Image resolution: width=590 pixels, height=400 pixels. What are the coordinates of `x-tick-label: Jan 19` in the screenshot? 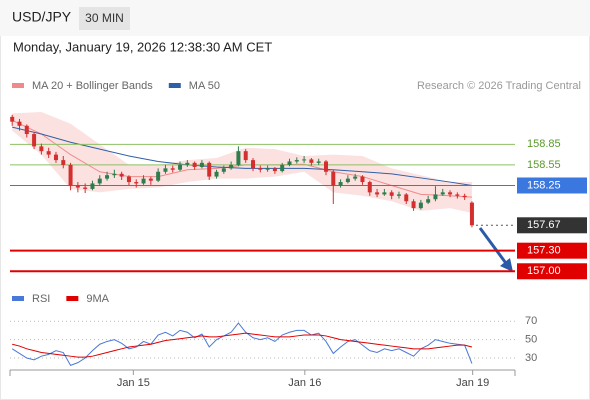 It's located at (472, 383).